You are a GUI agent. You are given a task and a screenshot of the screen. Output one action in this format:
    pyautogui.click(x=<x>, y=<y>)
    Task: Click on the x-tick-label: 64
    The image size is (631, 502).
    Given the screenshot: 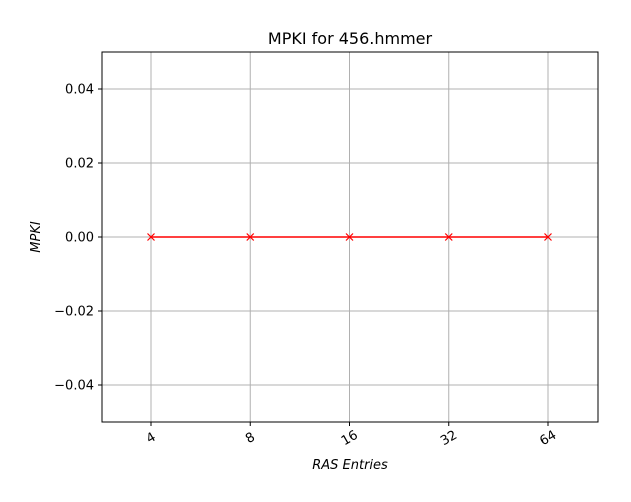 What is the action you would take?
    pyautogui.click(x=548, y=438)
    